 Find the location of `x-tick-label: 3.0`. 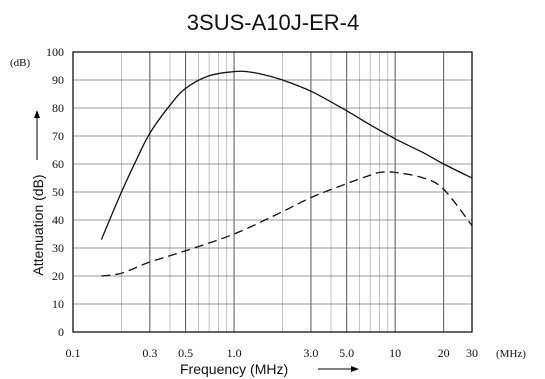

x-tick-label: 3.0 is located at coordinates (310, 353).